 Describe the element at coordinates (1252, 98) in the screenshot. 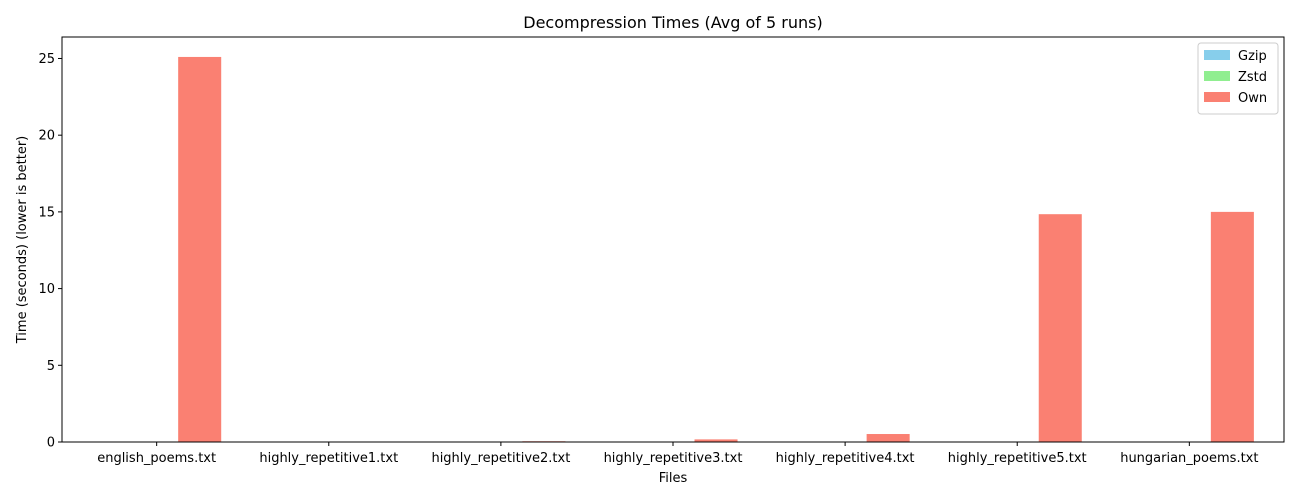

I see `legend-label-own: Own` at that location.